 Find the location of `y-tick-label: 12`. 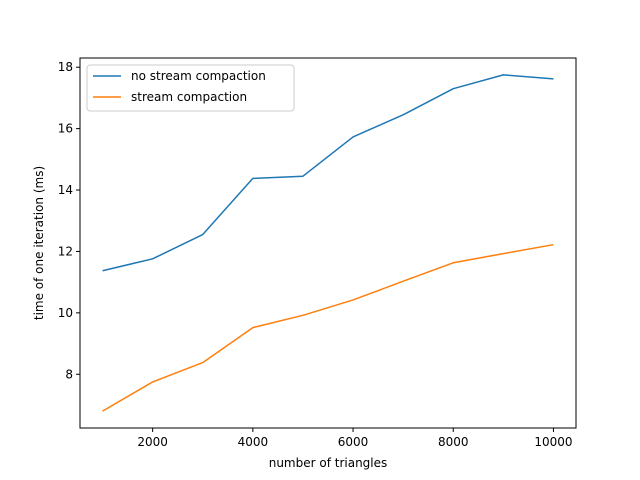

y-tick-label: 12 is located at coordinates (65, 251).